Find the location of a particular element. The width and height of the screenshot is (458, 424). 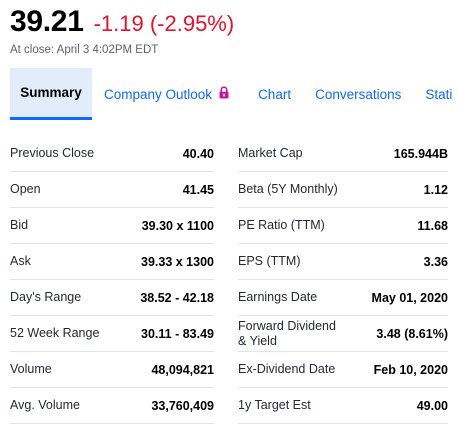

stat-label: 1y Target Est is located at coordinates (274, 405).